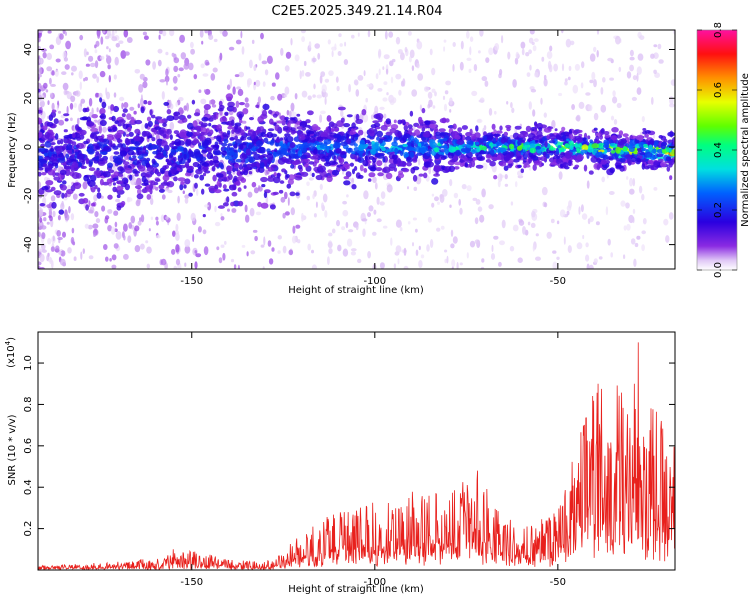 The height and width of the screenshot is (600, 750). What do you see at coordinates (718, 150) in the screenshot?
I see `colorbar-tick-label: 0.4` at bounding box center [718, 150].